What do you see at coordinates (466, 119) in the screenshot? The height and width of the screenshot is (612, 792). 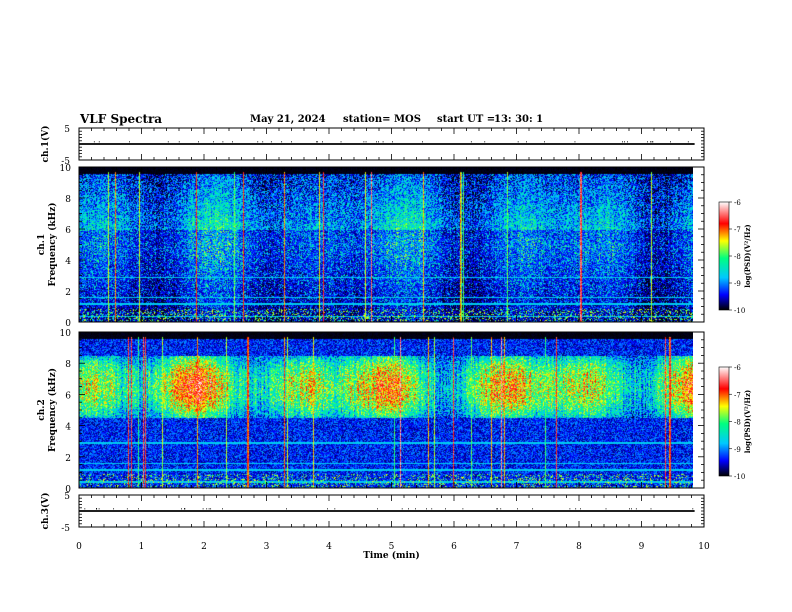 I see `start-label: start UT =` at bounding box center [466, 119].